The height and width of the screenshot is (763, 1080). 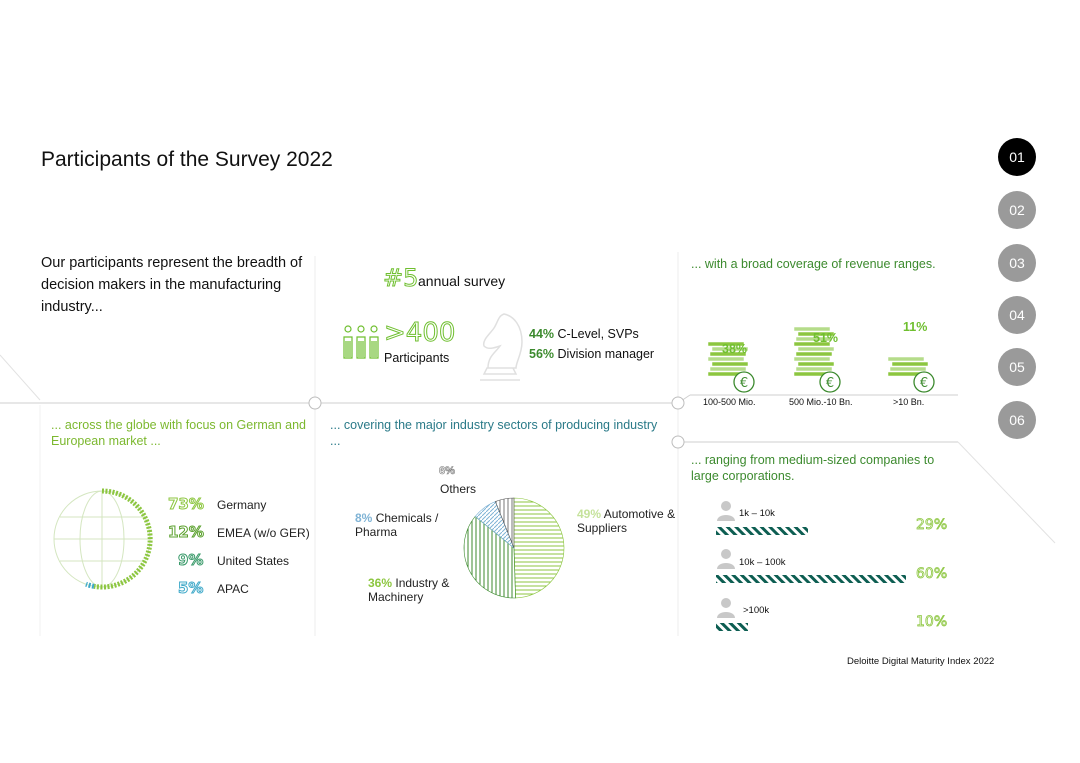 What do you see at coordinates (253, 561) in the screenshot?
I see `globe-label-us: United States` at bounding box center [253, 561].